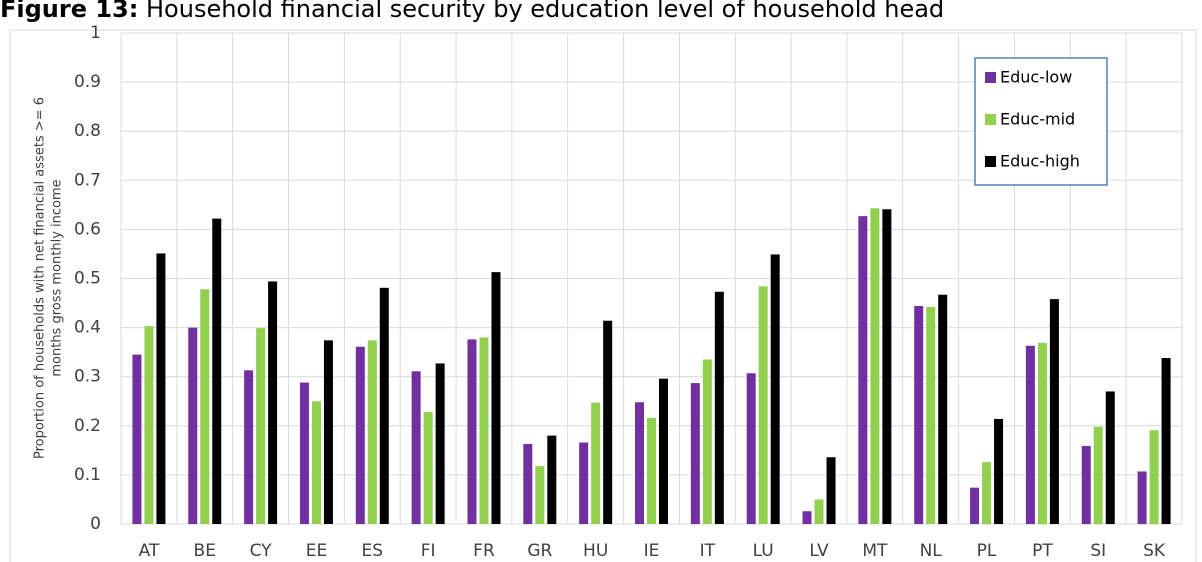  I want to click on x-tick-label: CY, so click(261, 551).